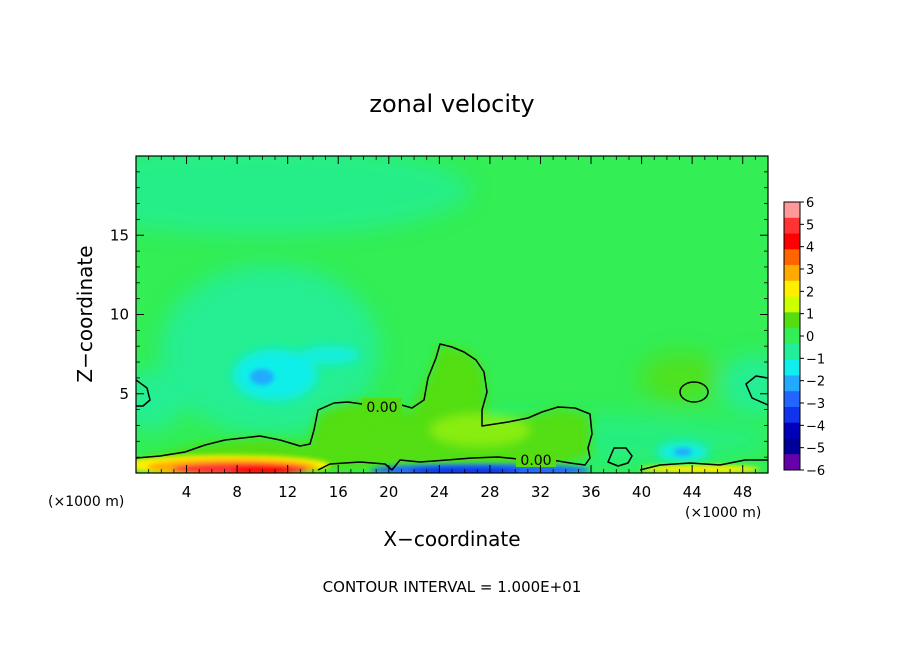 Image resolution: width=904 pixels, height=654 pixels. I want to click on colorbar-tick-label: 6, so click(810, 203).